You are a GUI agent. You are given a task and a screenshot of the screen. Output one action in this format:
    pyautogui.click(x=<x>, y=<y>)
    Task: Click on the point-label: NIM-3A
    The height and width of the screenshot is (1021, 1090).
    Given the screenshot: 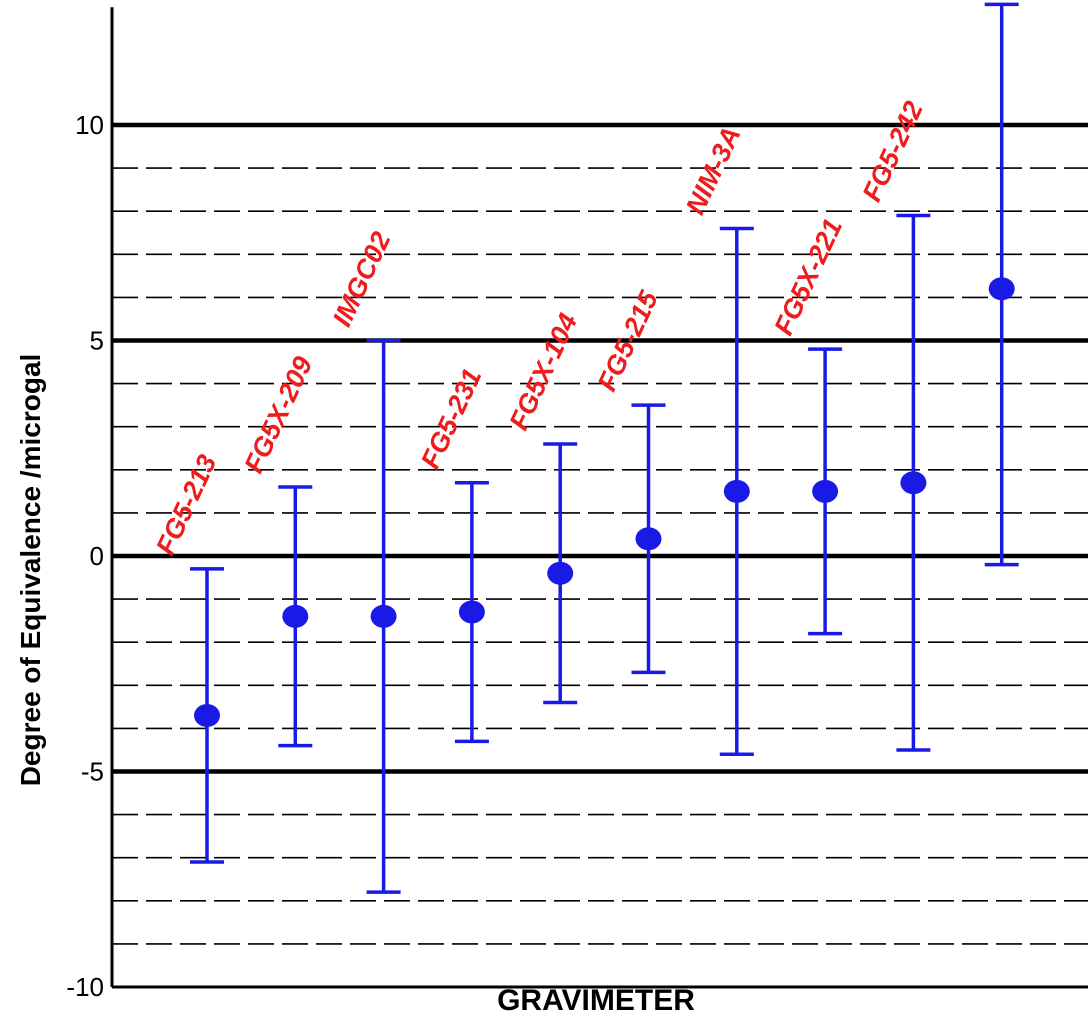 What is the action you would take?
    pyautogui.click(x=713, y=170)
    